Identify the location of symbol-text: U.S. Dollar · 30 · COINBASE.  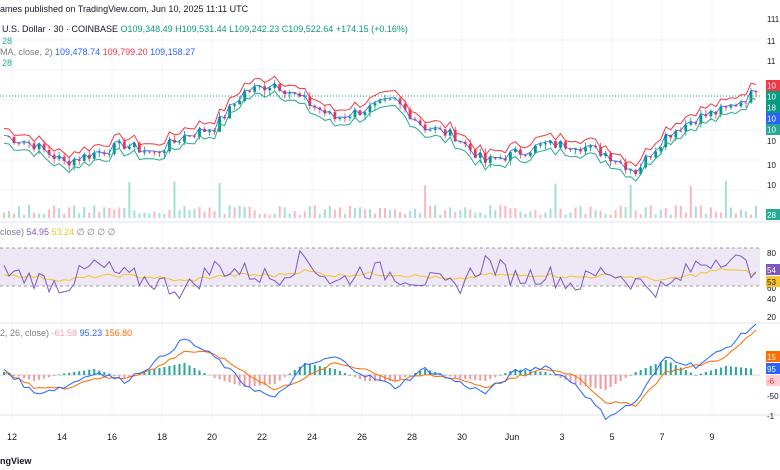
(60, 29).